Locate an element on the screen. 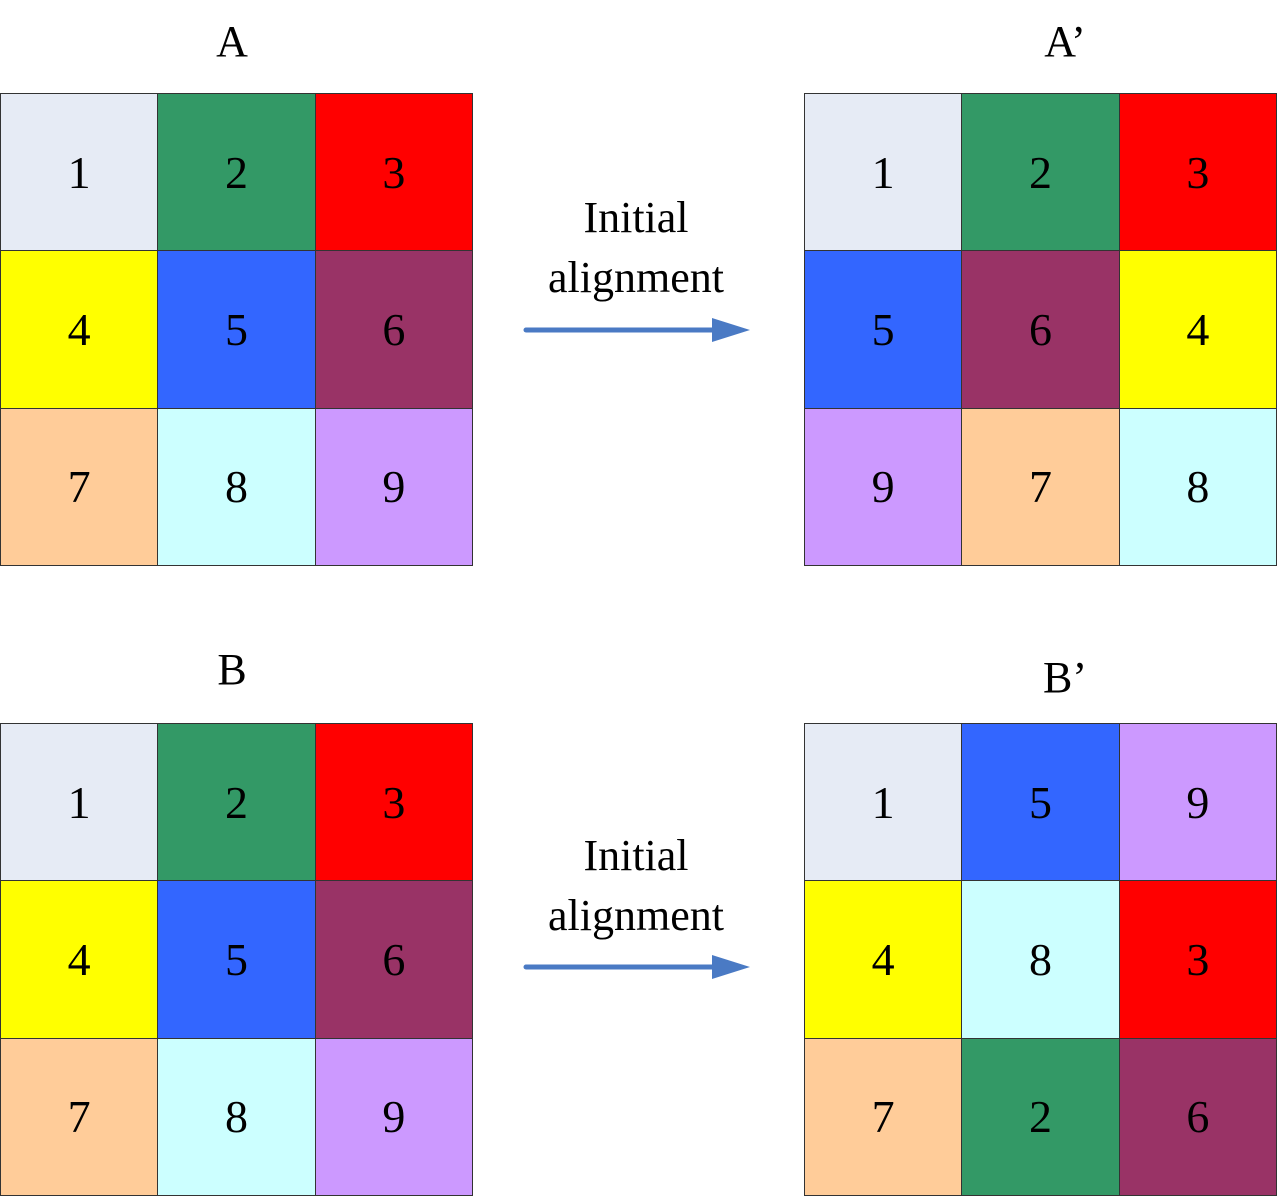 The height and width of the screenshot is (1197, 1277). title-a: A is located at coordinates (232, 41).